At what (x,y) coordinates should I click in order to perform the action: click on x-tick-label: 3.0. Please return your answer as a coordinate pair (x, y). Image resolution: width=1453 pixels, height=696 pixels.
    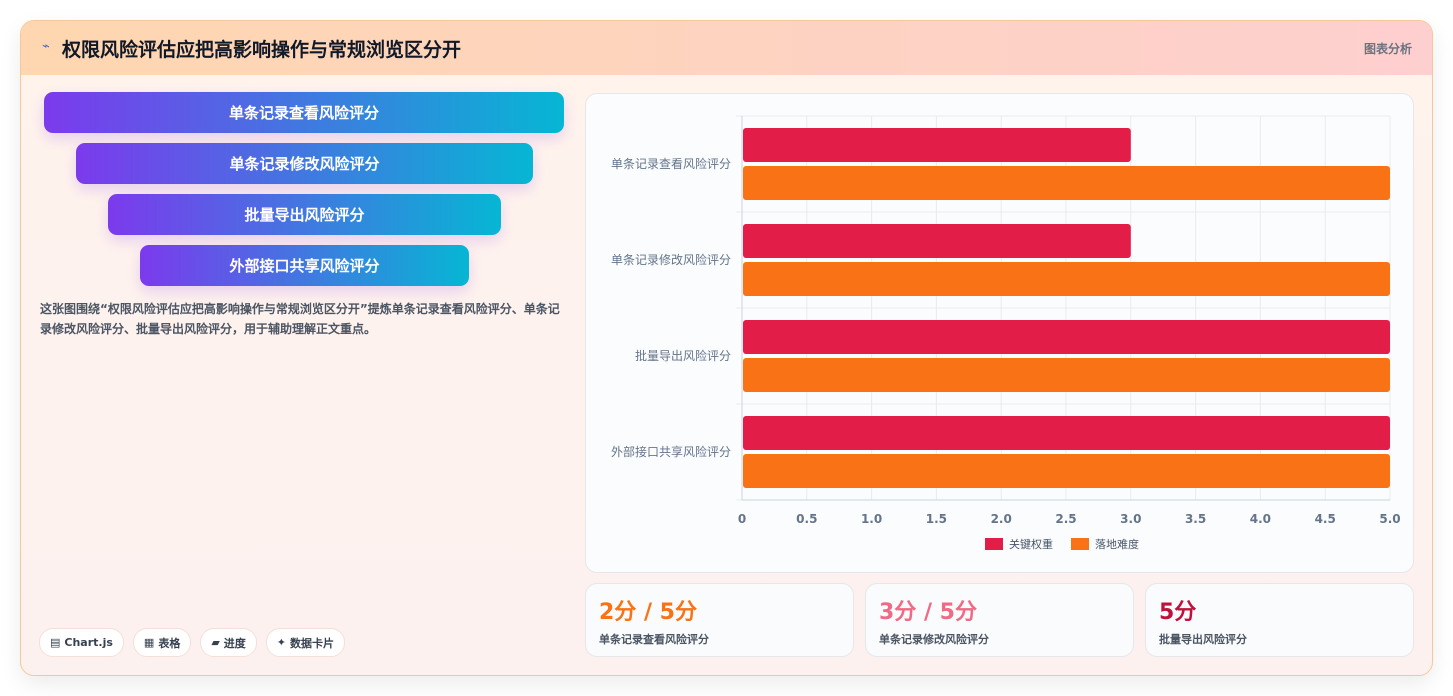
    Looking at the image, I should click on (1130, 519).